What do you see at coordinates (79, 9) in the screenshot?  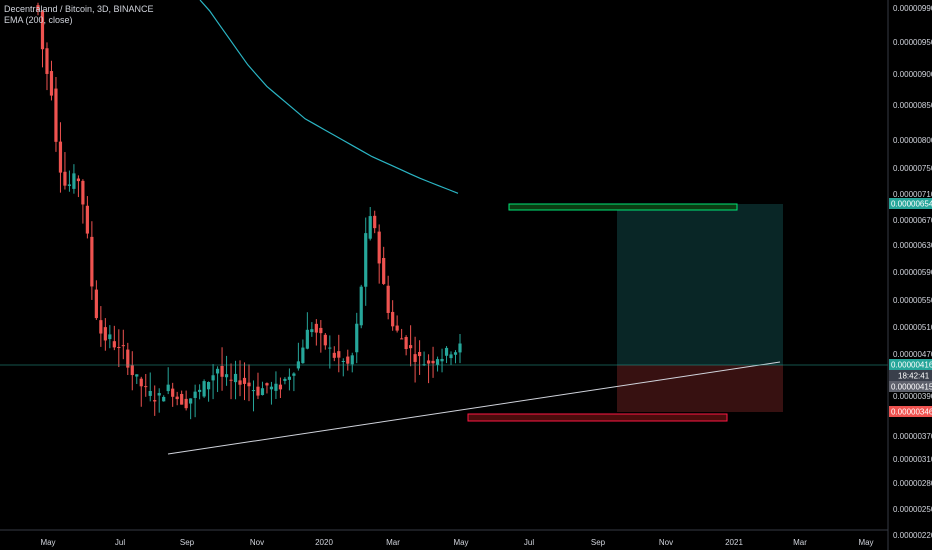 I see `symbol-title: Decentraland / Bitcoin, 3D, BINANCE` at bounding box center [79, 9].